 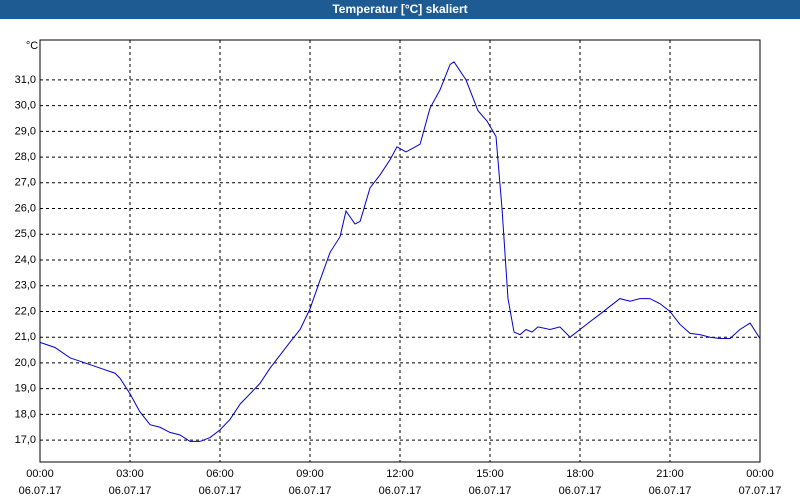 What do you see at coordinates (25, 208) in the screenshot?
I see `y-tick-label: 26,0` at bounding box center [25, 208].